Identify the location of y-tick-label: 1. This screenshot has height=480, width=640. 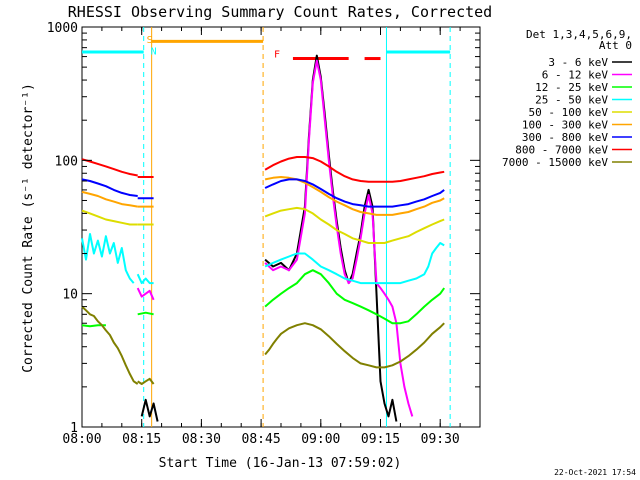
(74, 428).